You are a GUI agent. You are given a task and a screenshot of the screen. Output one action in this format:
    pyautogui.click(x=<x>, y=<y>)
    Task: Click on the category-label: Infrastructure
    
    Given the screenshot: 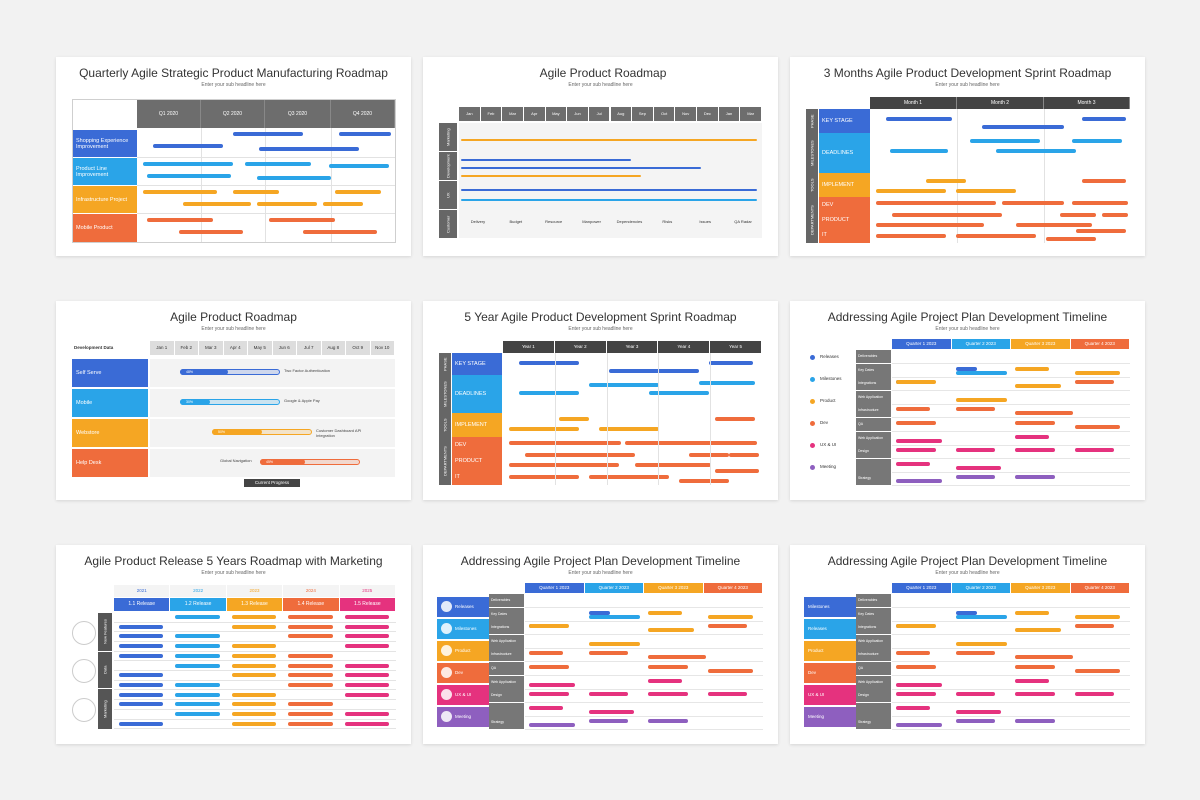 What is the action you would take?
    pyautogui.click(x=506, y=655)
    